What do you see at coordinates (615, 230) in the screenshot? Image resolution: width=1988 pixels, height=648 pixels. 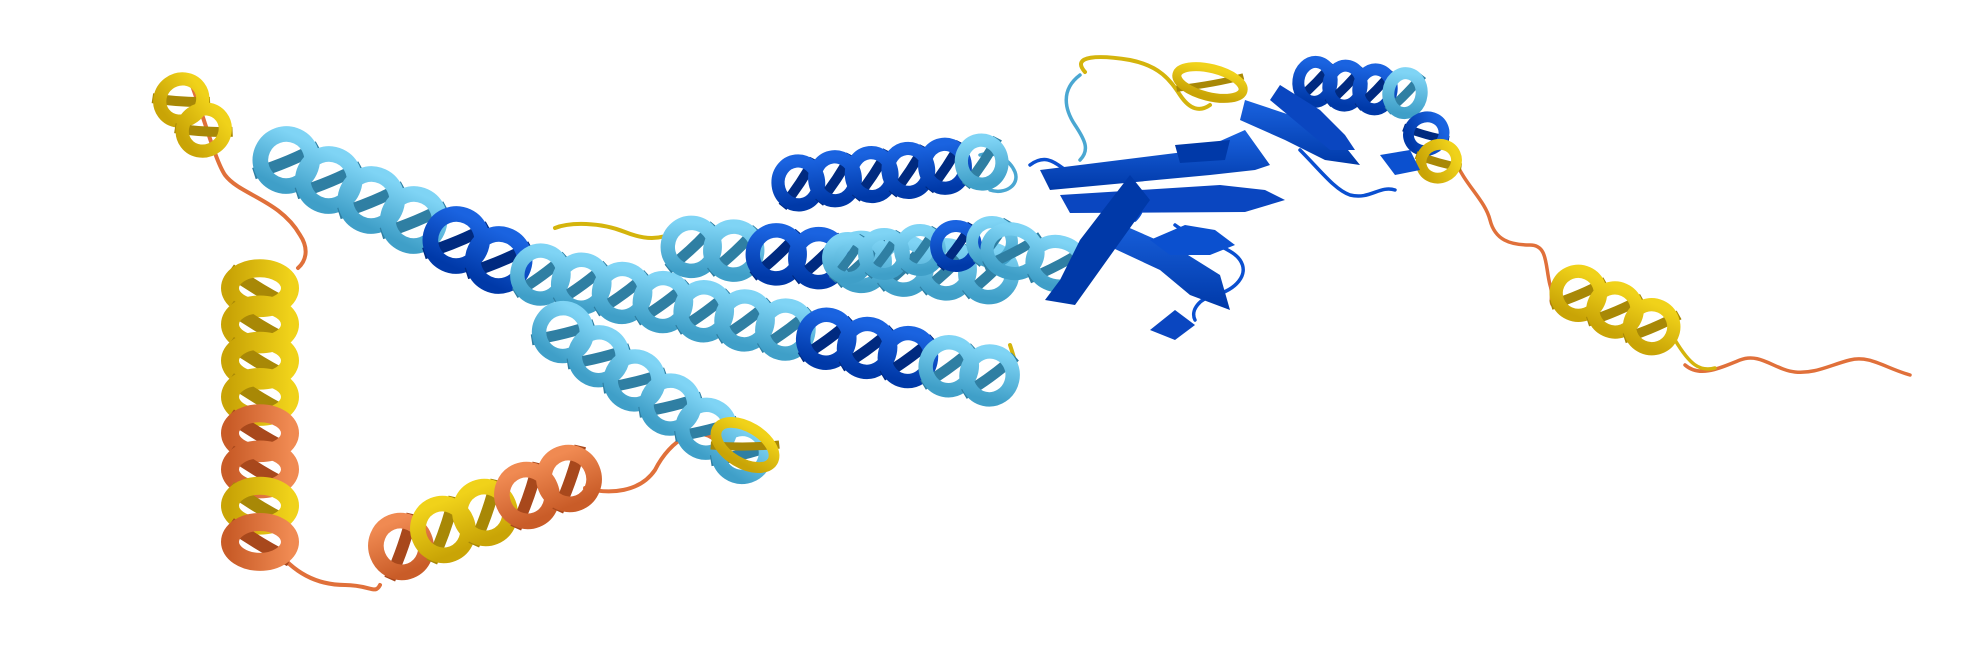 I see `loop-yellow-mid-start` at bounding box center [615, 230].